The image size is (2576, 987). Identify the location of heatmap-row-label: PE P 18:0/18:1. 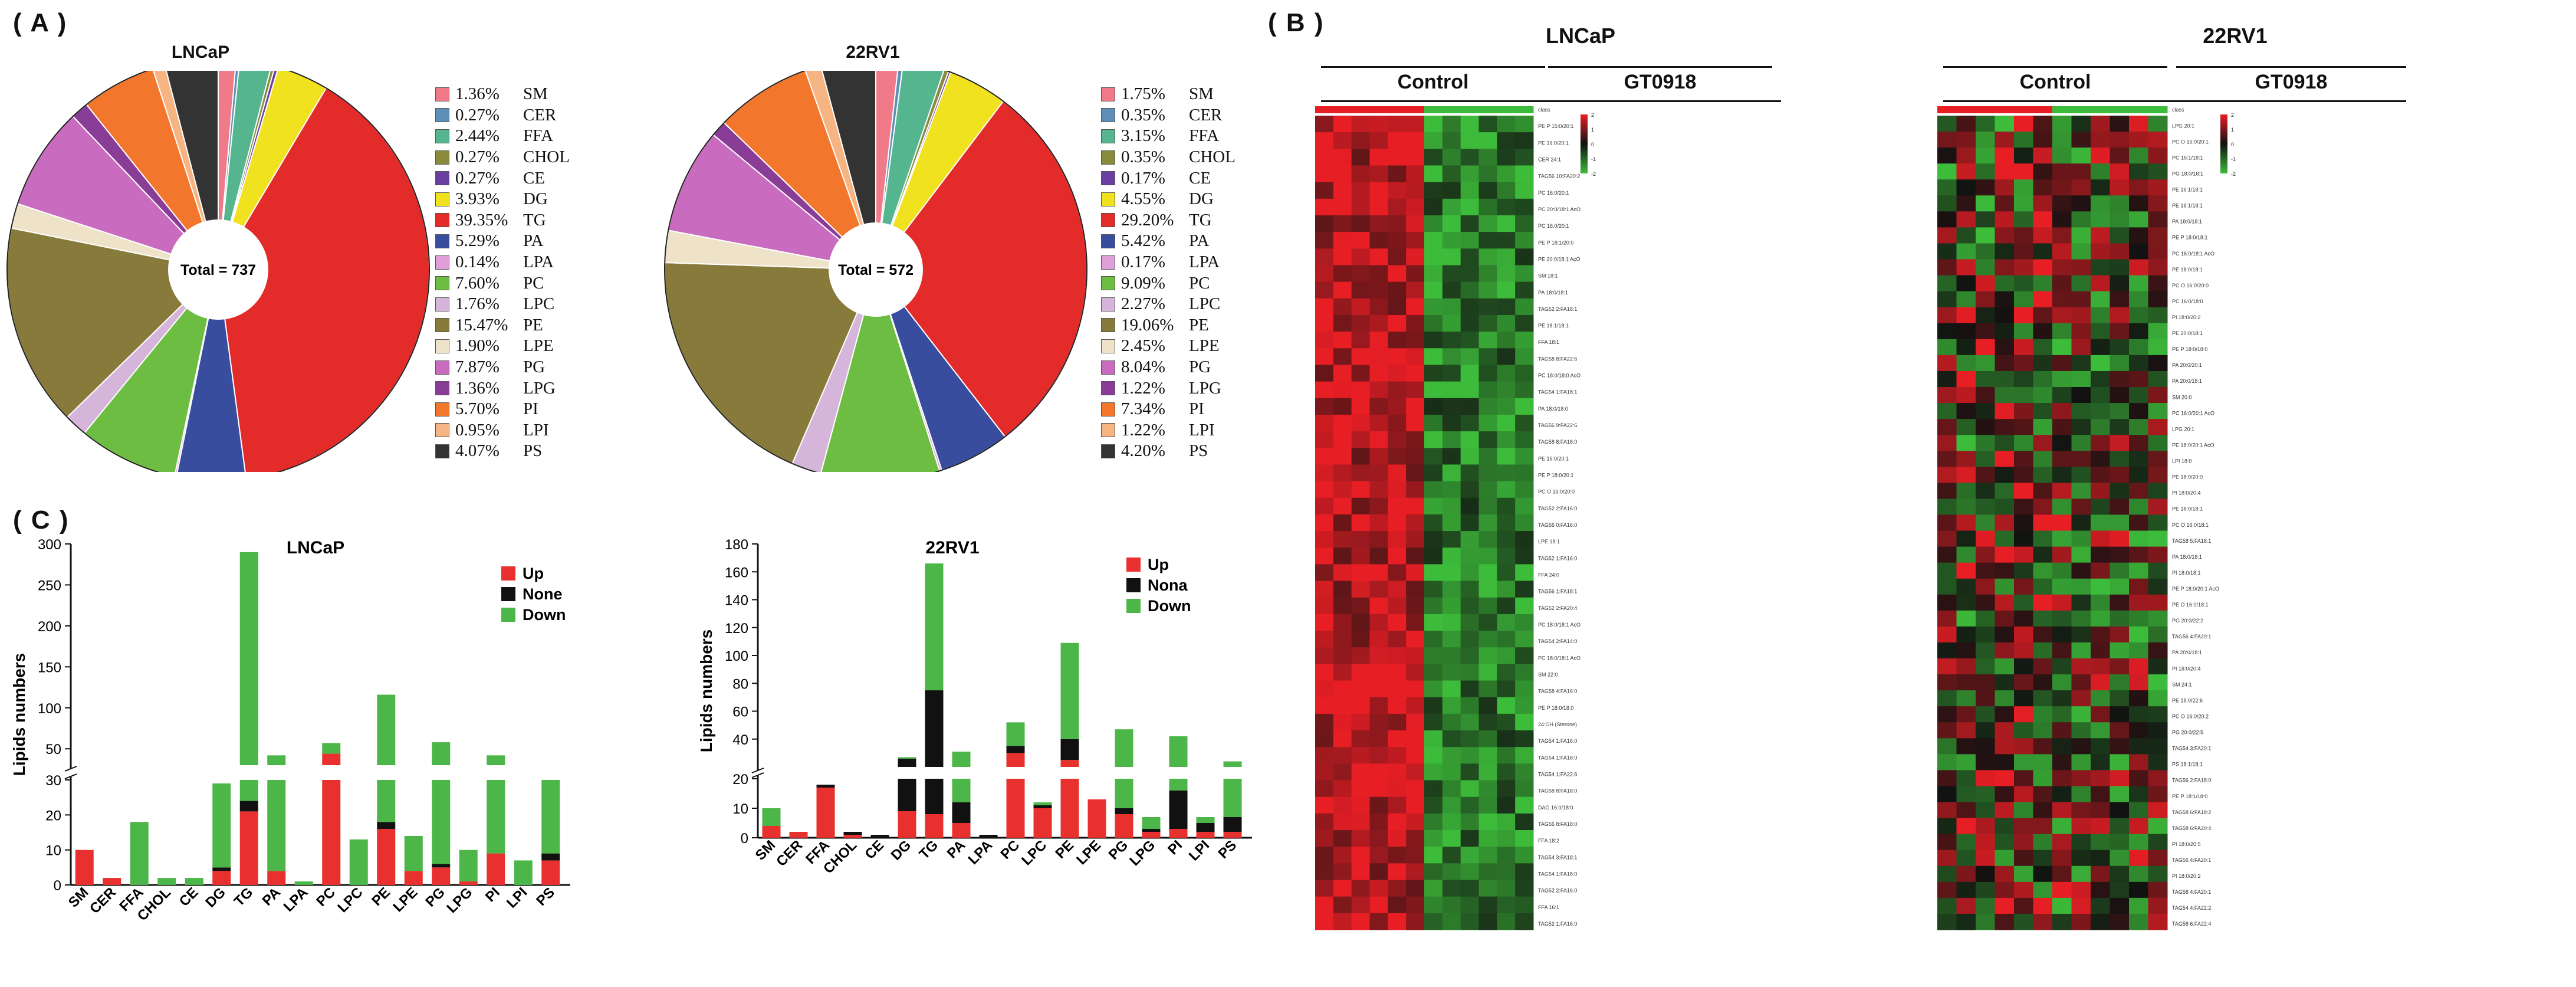
(2189, 238).